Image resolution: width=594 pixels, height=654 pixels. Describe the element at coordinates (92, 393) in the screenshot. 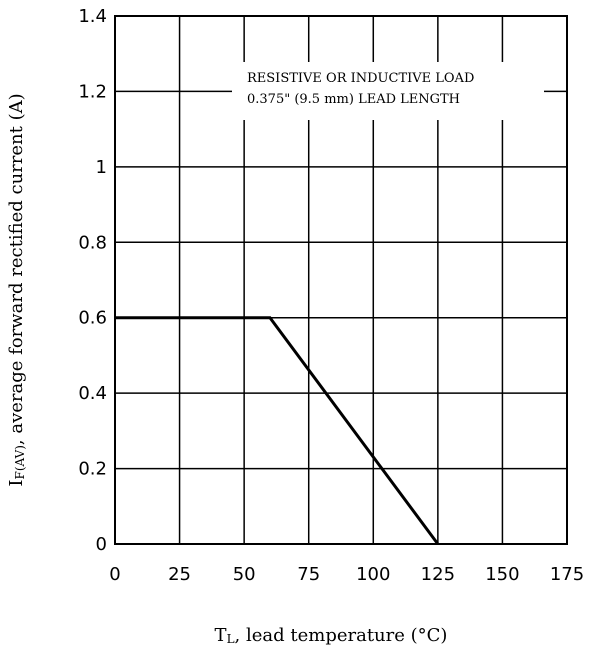

I see `y-tick-label: 0.4` at that location.